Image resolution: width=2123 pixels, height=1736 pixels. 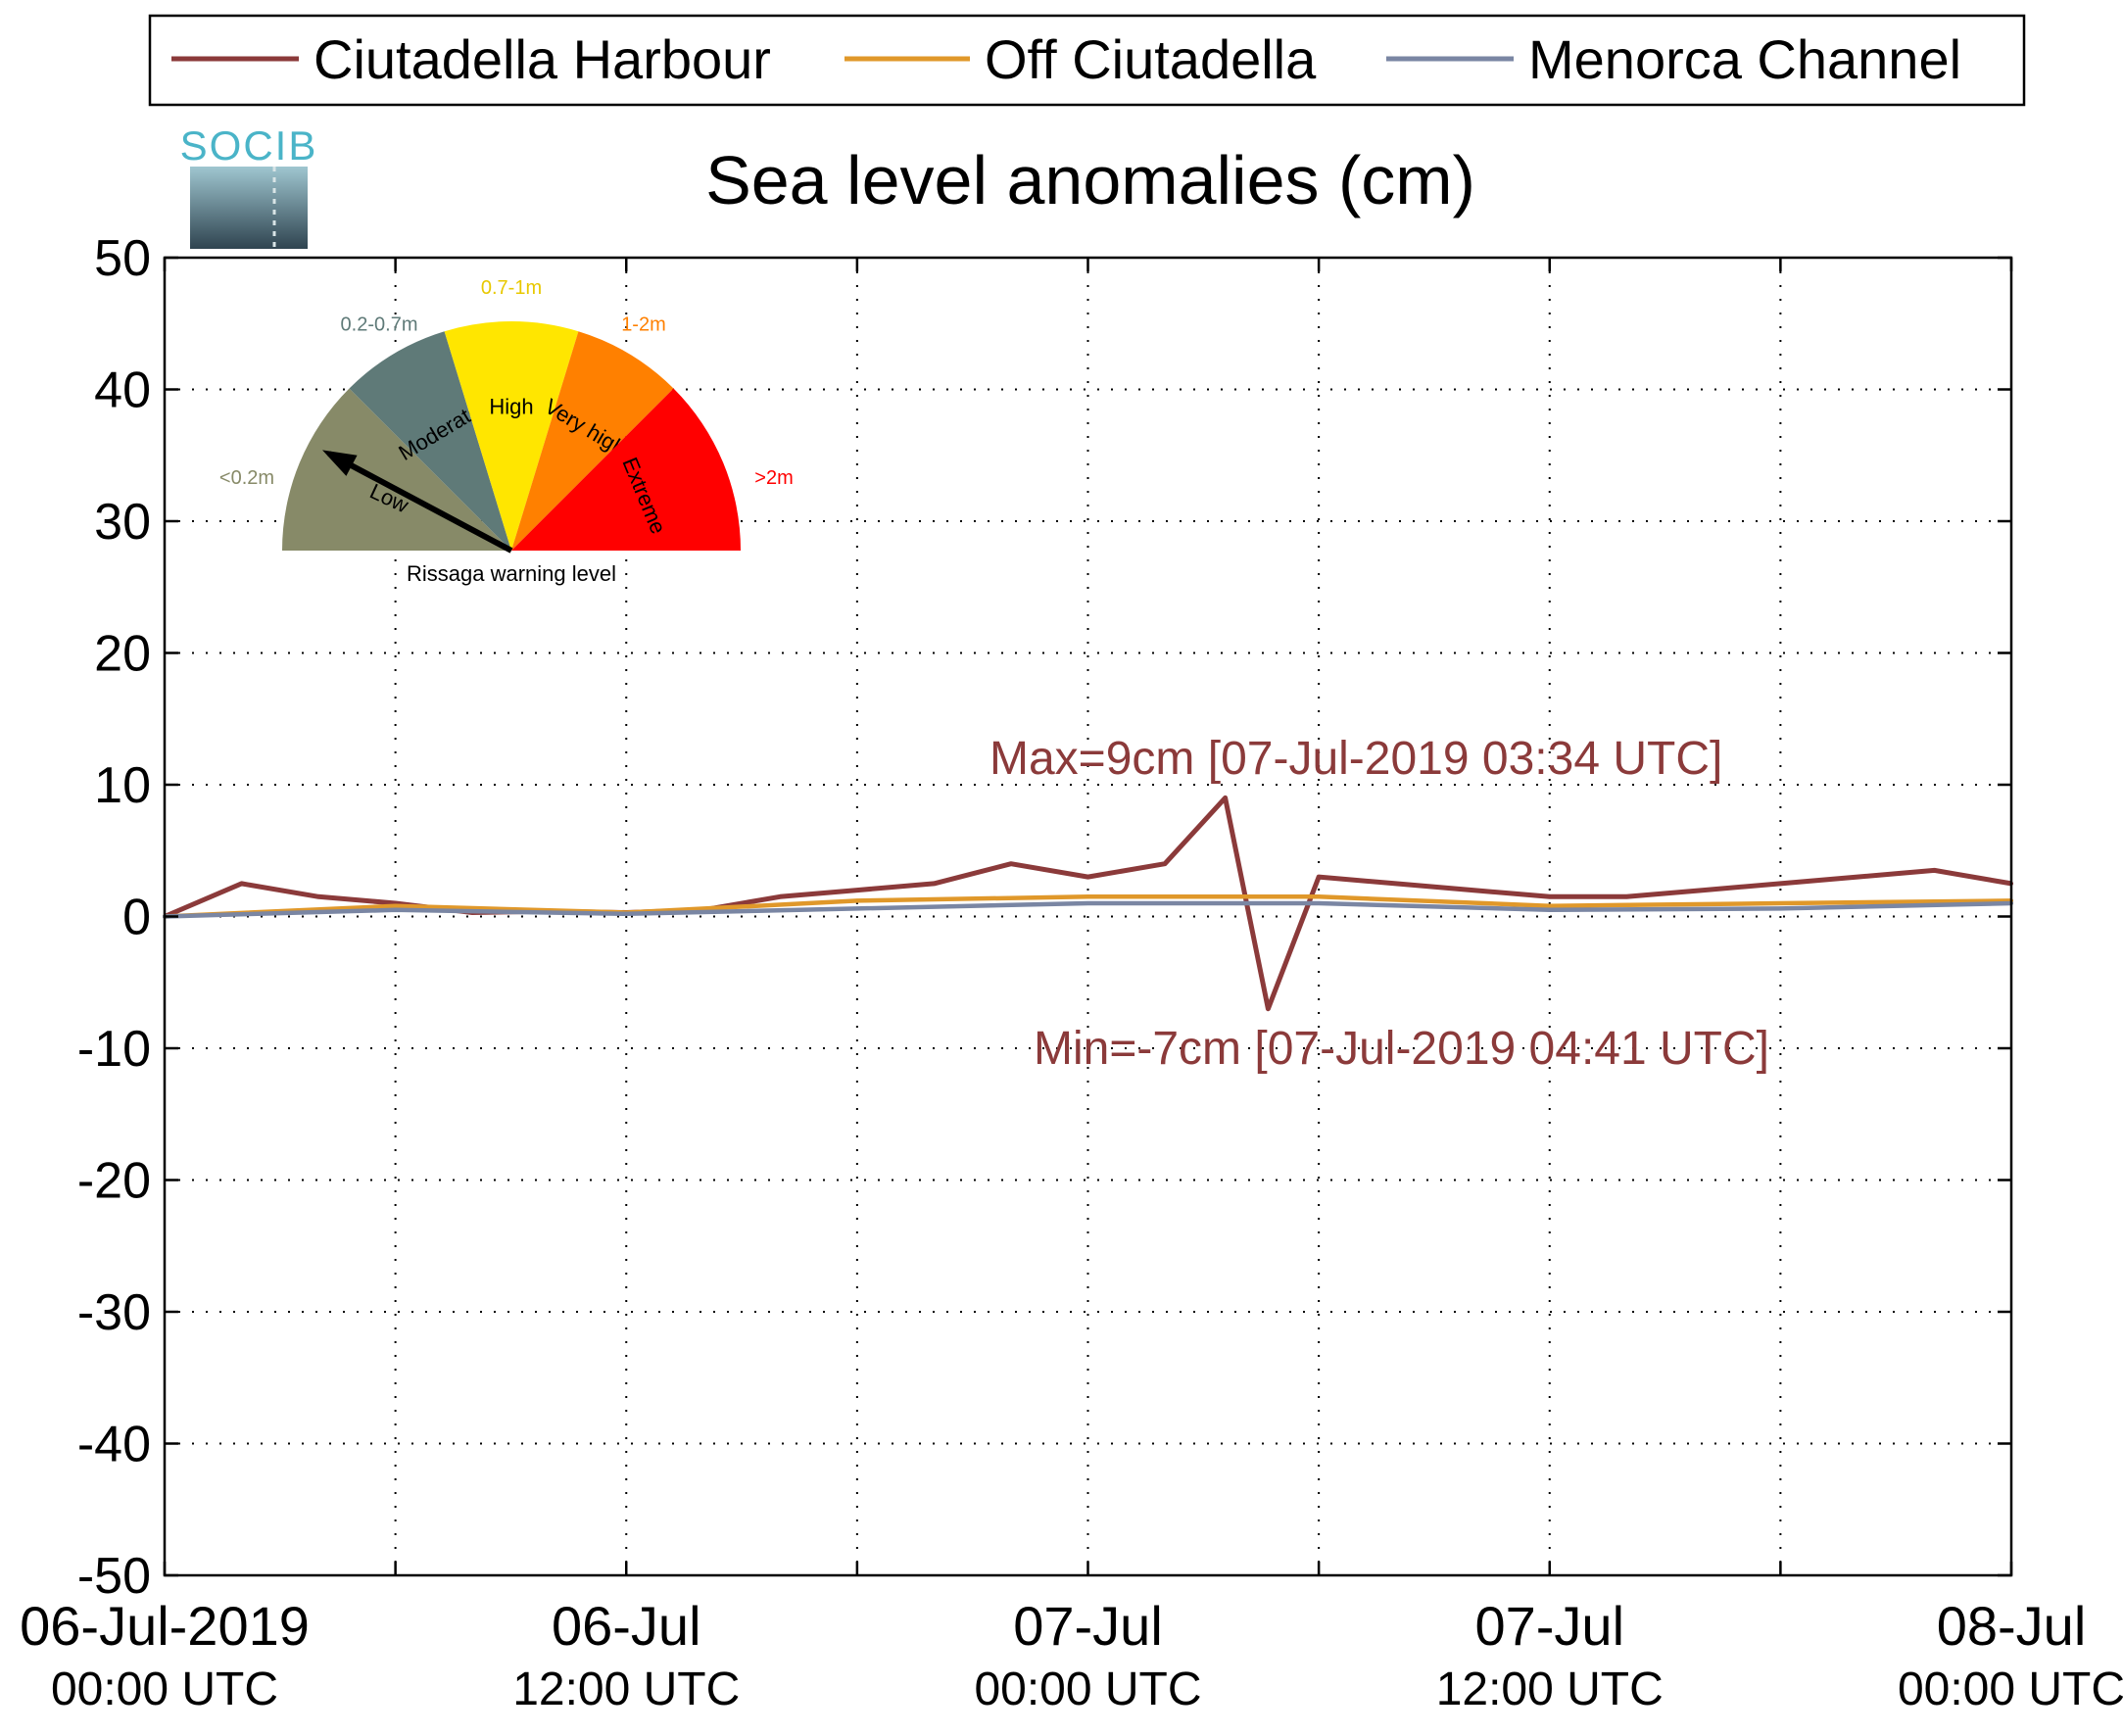 I want to click on gauge-range-label-extreme: >2m, so click(x=774, y=478).